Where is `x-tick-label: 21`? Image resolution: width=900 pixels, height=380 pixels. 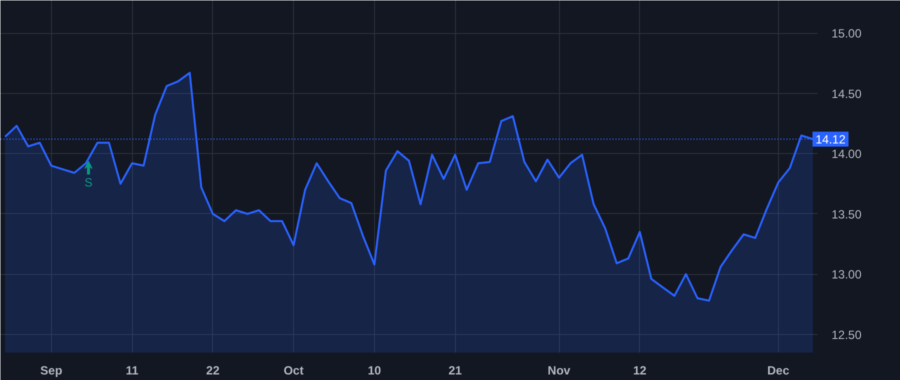
x-tick-label: 21 is located at coordinates (455, 371).